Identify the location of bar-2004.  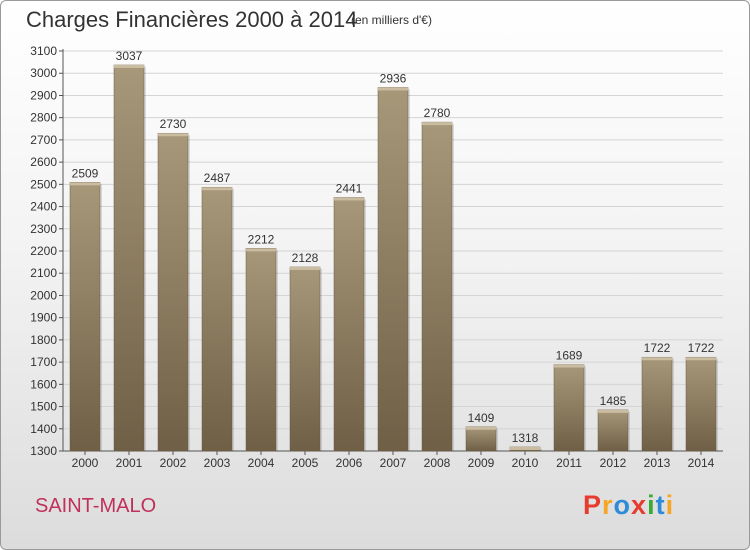
(261, 350).